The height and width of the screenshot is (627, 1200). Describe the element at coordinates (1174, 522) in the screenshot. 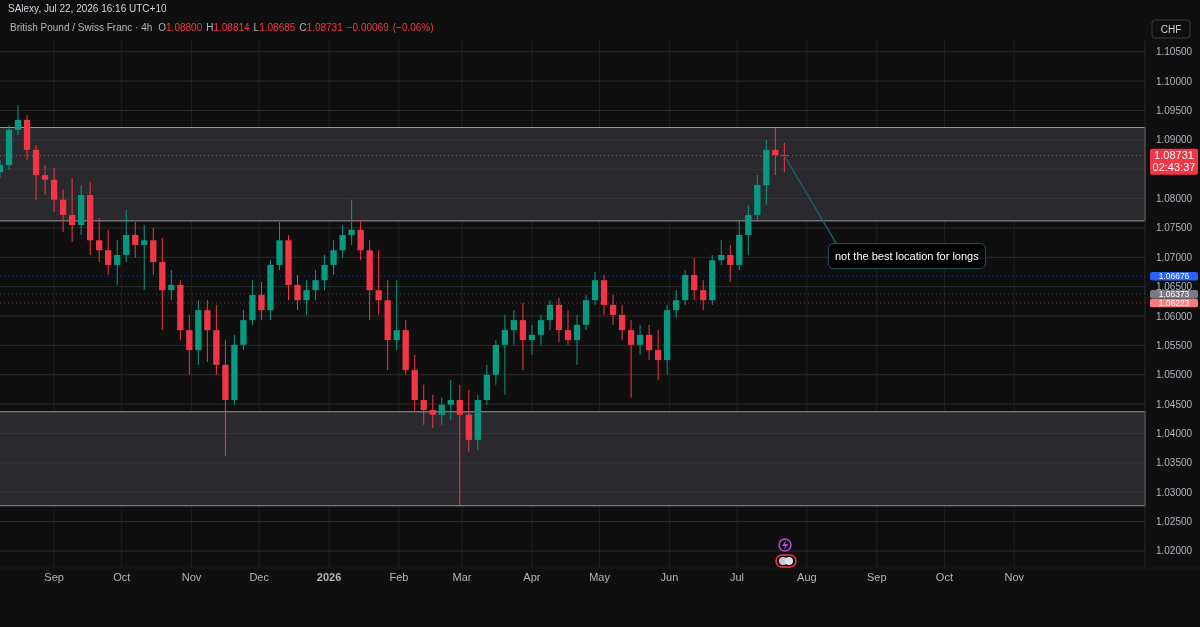

I see `y-tick-label: 1.02500` at that location.